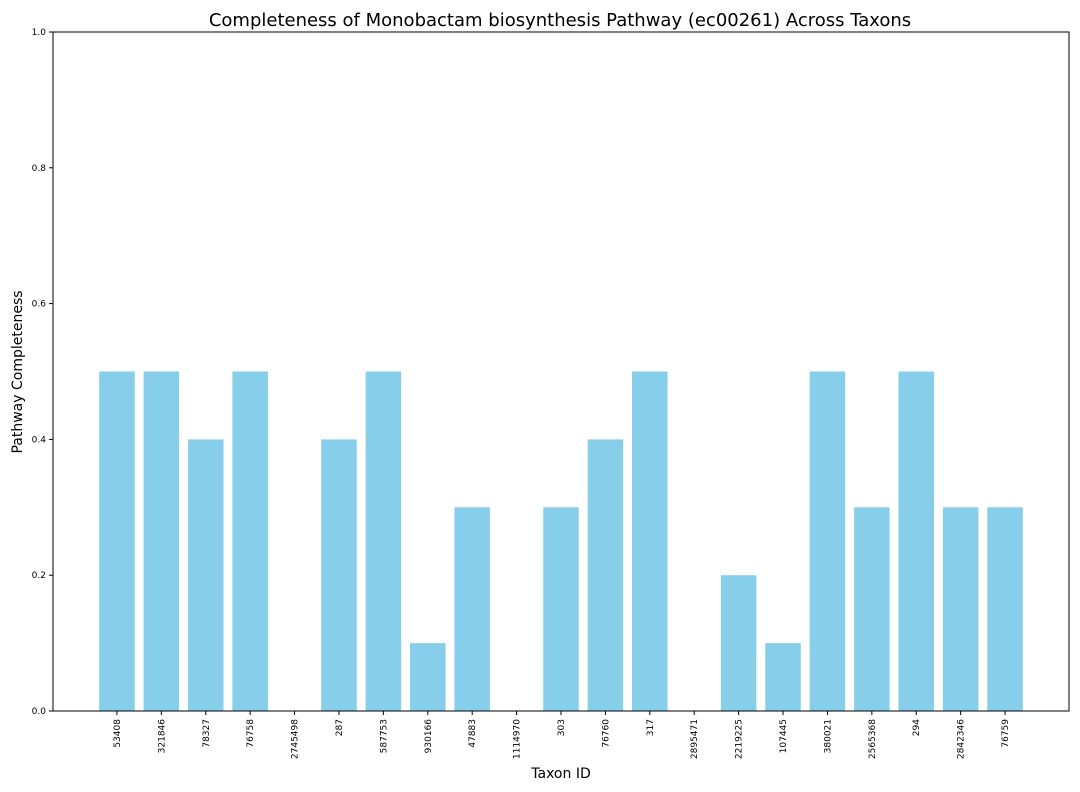  What do you see at coordinates (207, 733) in the screenshot?
I see `x-tick-label: 78327` at bounding box center [207, 733].